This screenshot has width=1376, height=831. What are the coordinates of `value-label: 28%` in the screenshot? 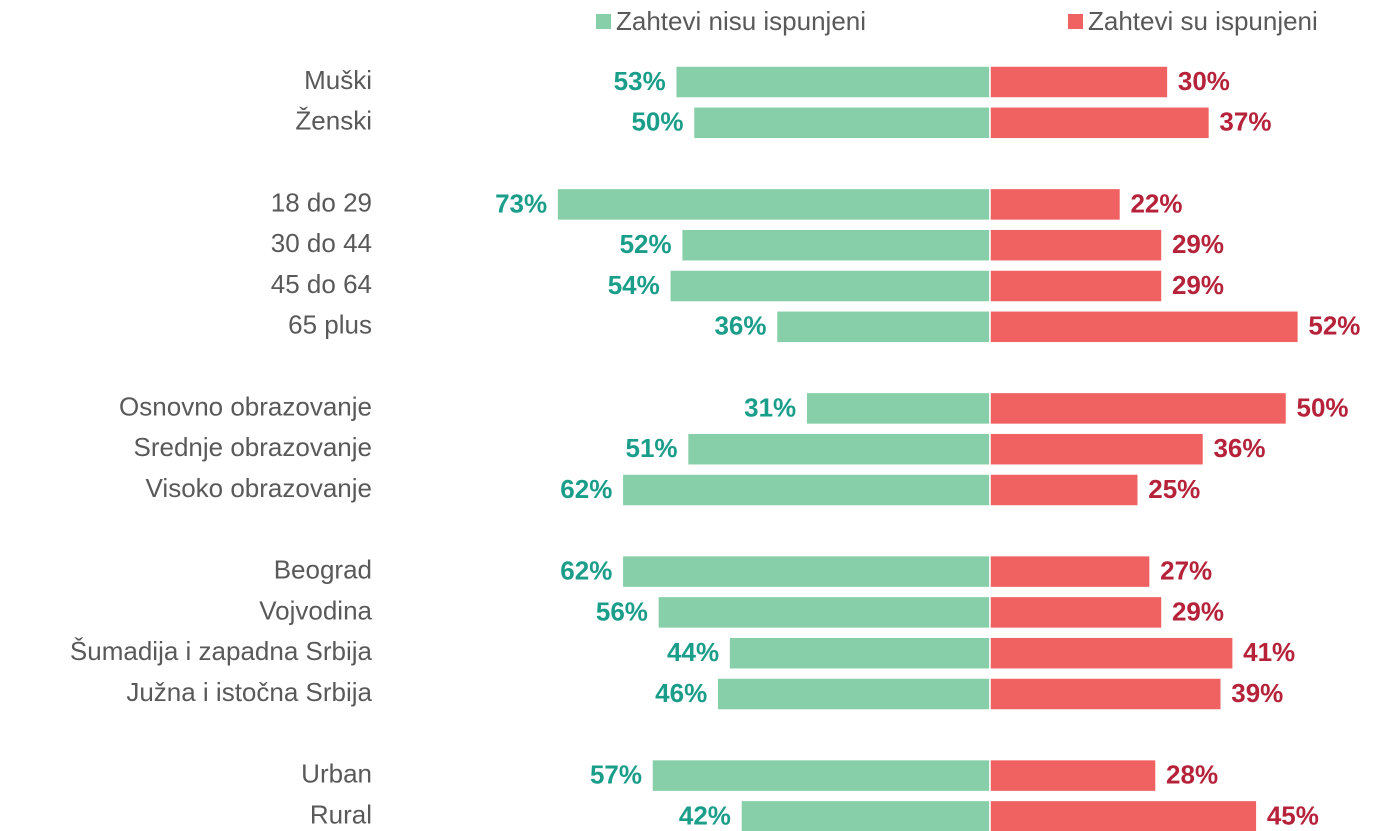 It's located at (1192, 774).